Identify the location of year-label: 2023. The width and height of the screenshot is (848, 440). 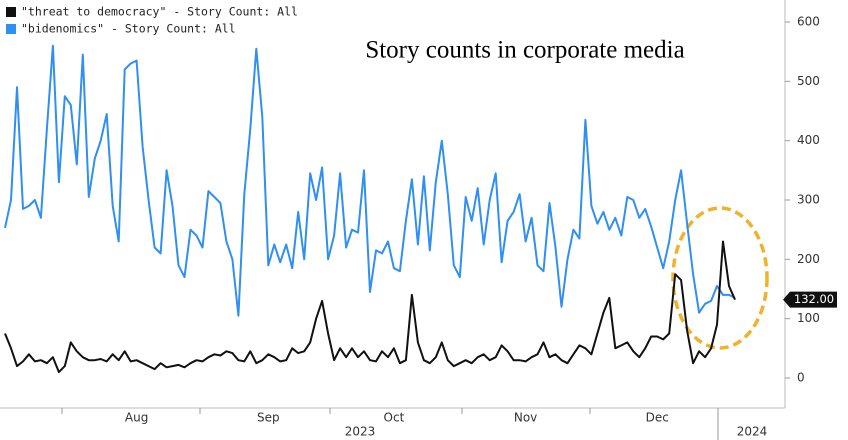
(360, 432).